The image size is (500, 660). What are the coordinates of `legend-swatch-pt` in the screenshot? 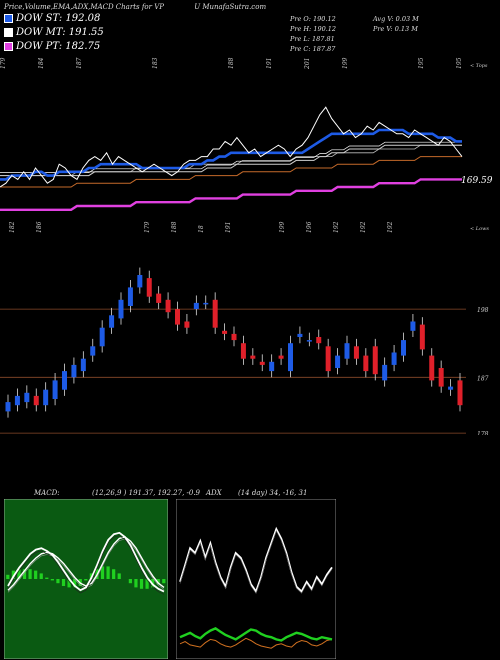 It's located at (8, 46).